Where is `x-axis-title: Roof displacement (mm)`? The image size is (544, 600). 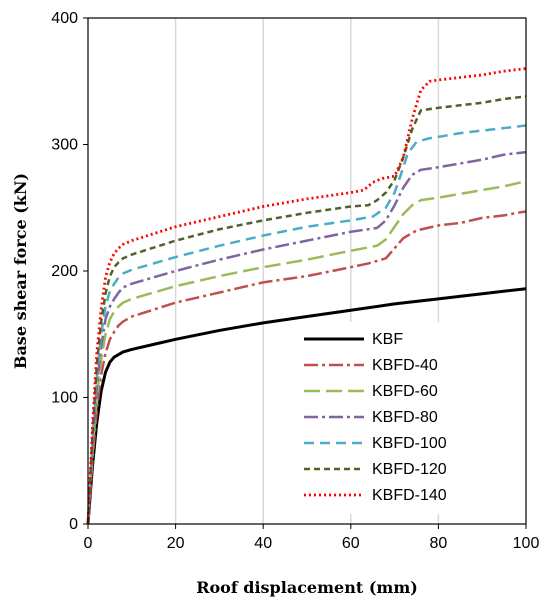 x-axis-title: Roof displacement (mm) is located at coordinates (307, 587).